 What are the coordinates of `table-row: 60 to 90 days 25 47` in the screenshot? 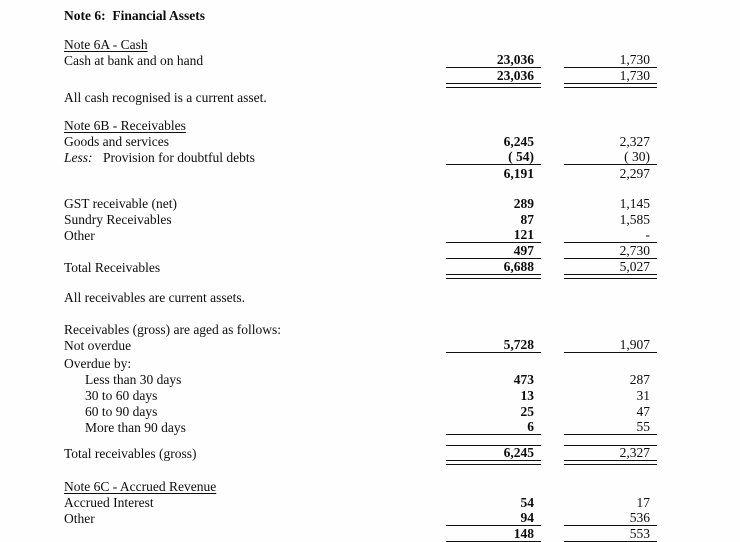 It's located at (360, 411).